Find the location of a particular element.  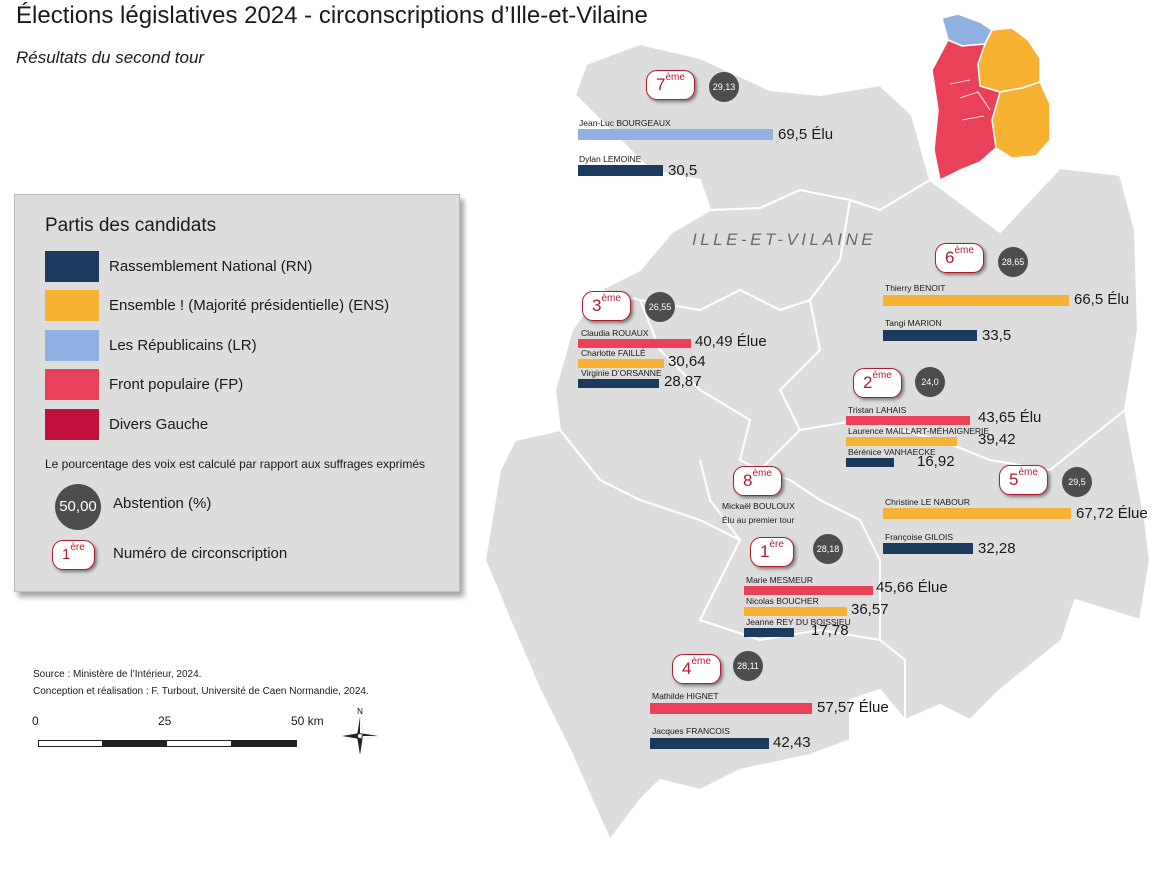

candidate-name: Jean-Luc BOURGEAUX is located at coordinates (625, 123).